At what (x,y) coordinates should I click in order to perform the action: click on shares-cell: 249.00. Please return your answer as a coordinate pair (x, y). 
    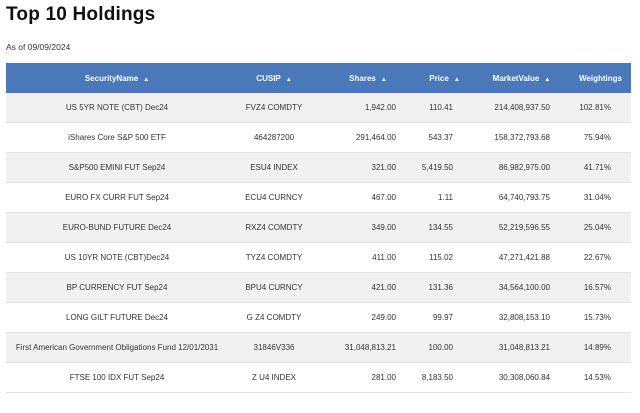
    Looking at the image, I should click on (368, 317).